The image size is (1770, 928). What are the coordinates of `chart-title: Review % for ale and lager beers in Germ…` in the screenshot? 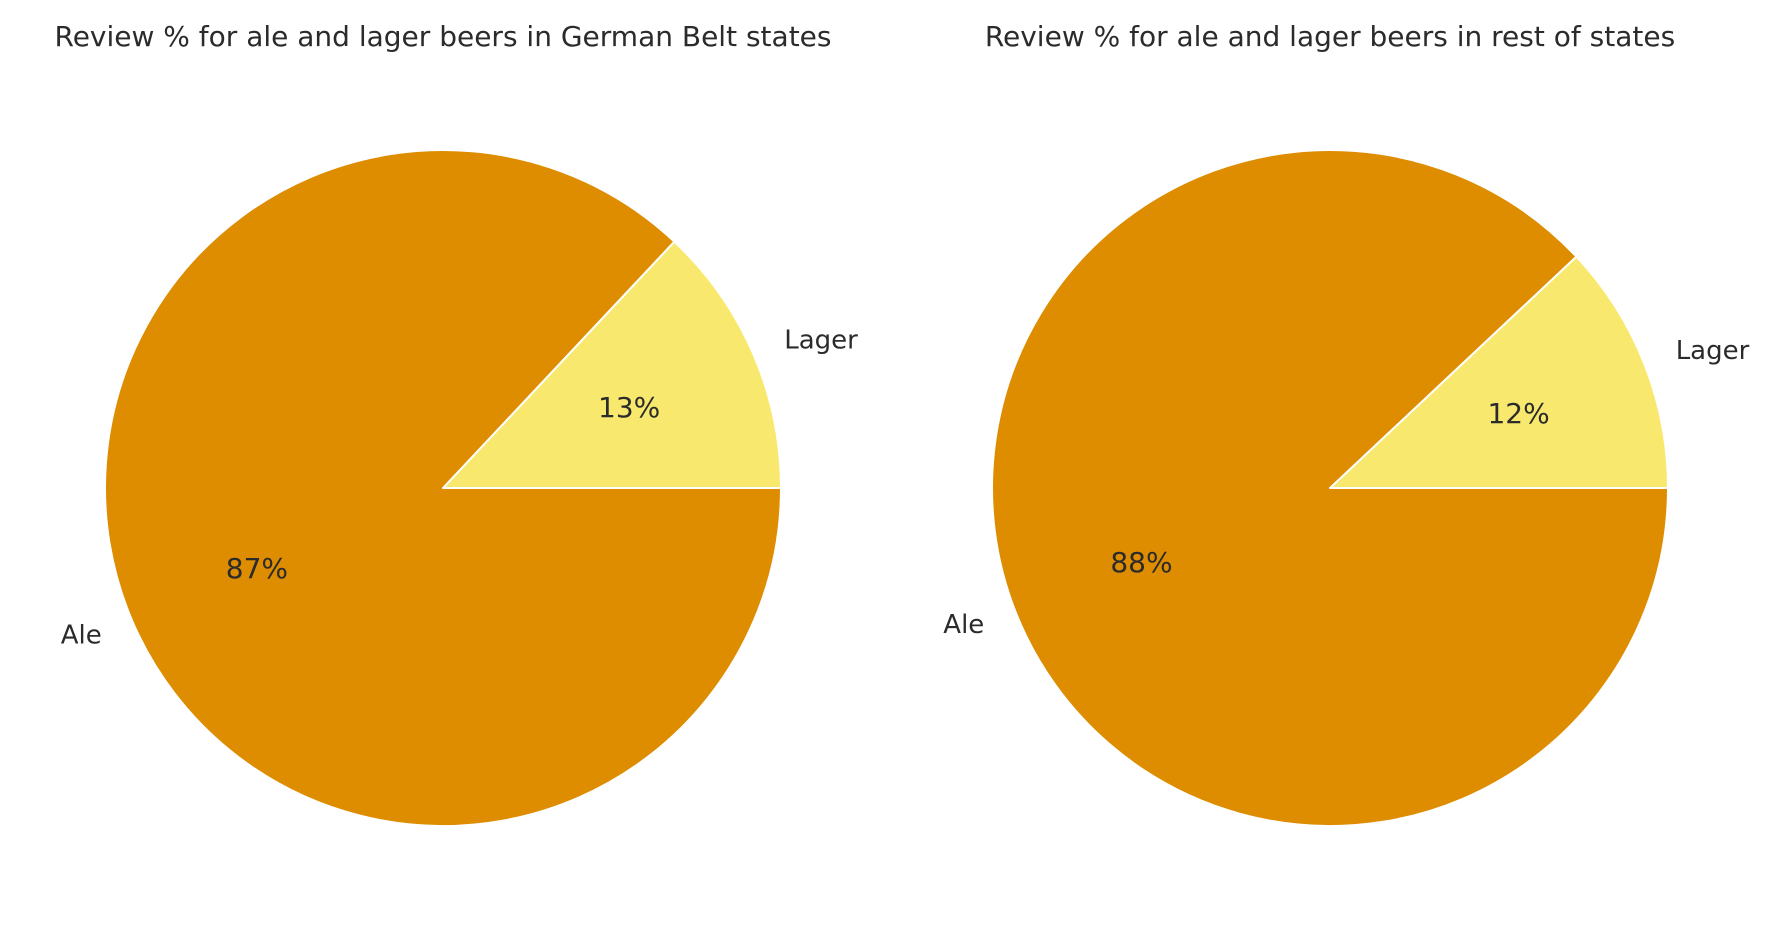 It's located at (443, 36).